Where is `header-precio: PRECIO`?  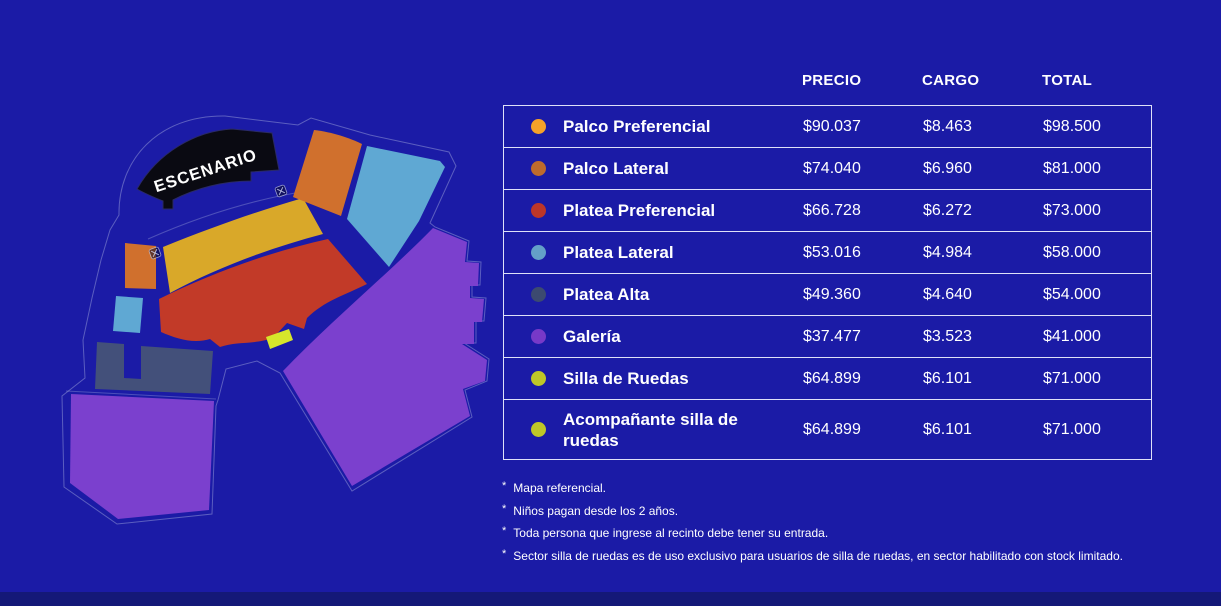 header-precio: PRECIO is located at coordinates (832, 80).